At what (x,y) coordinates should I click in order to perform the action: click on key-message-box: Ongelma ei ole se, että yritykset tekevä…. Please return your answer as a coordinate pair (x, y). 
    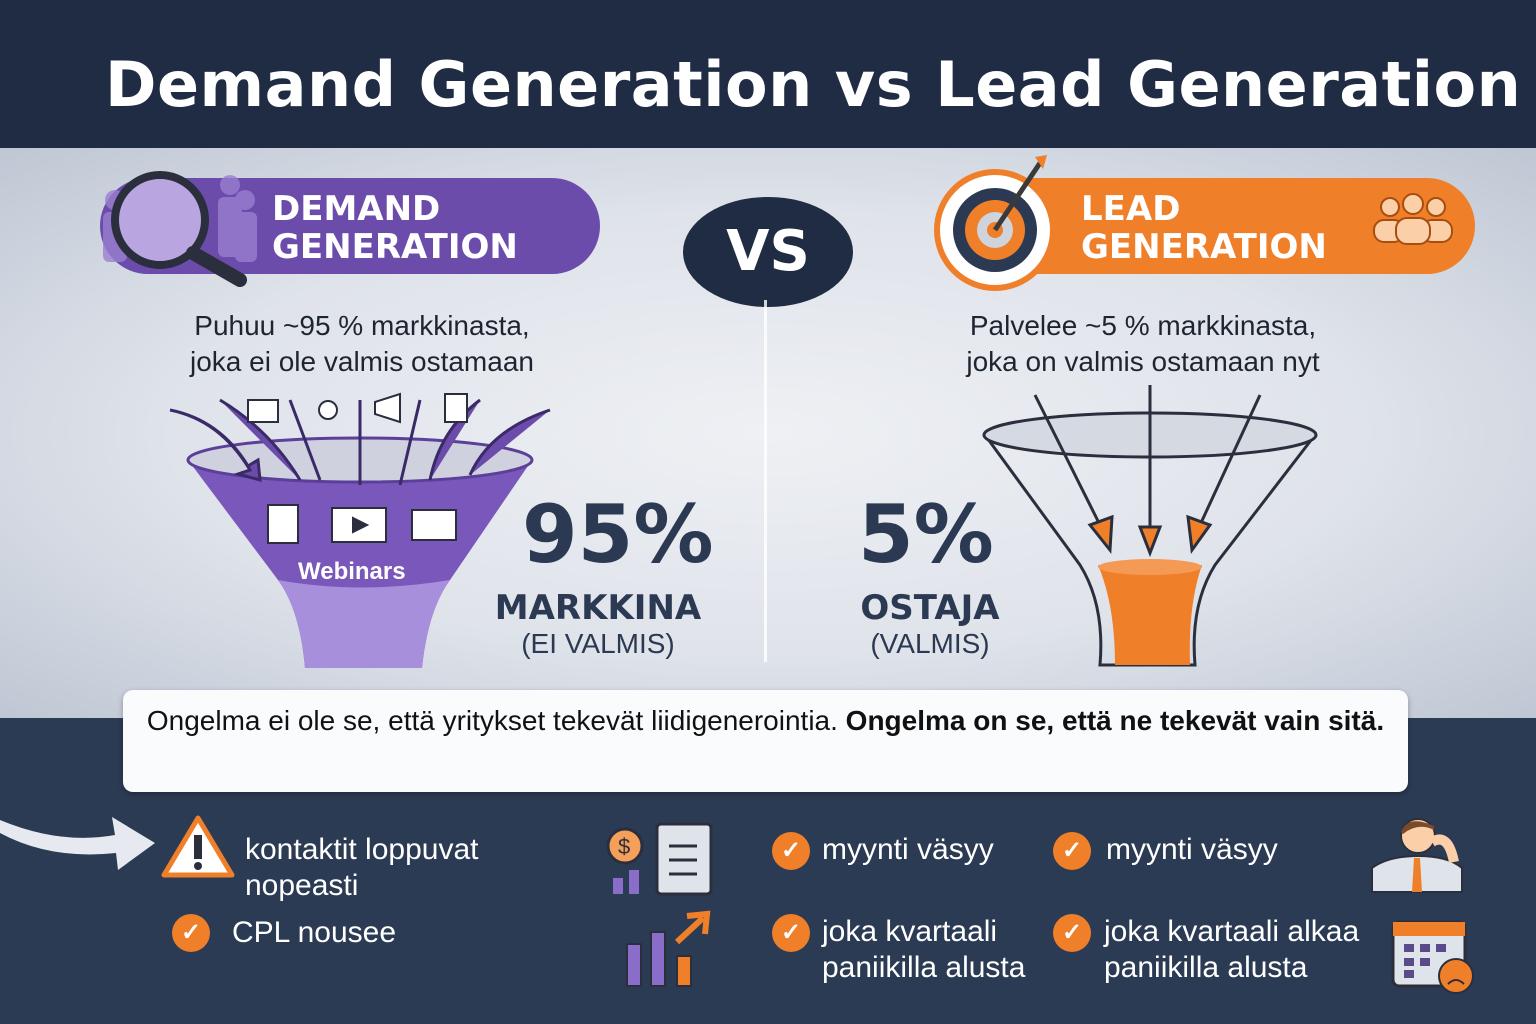
    Looking at the image, I should click on (765, 741).